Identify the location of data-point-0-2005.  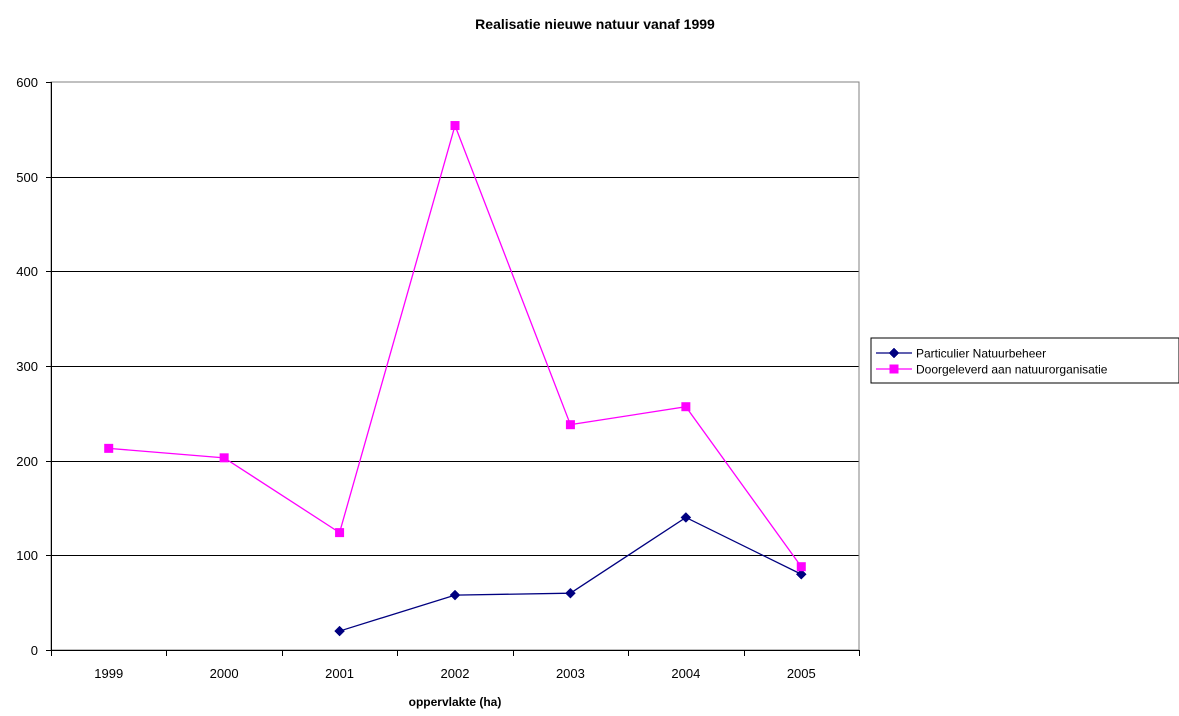
(801, 574).